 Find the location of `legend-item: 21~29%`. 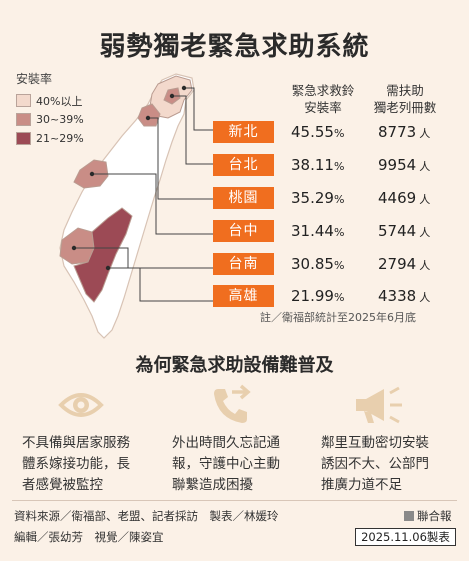

legend-item: 21~29% is located at coordinates (50, 138).